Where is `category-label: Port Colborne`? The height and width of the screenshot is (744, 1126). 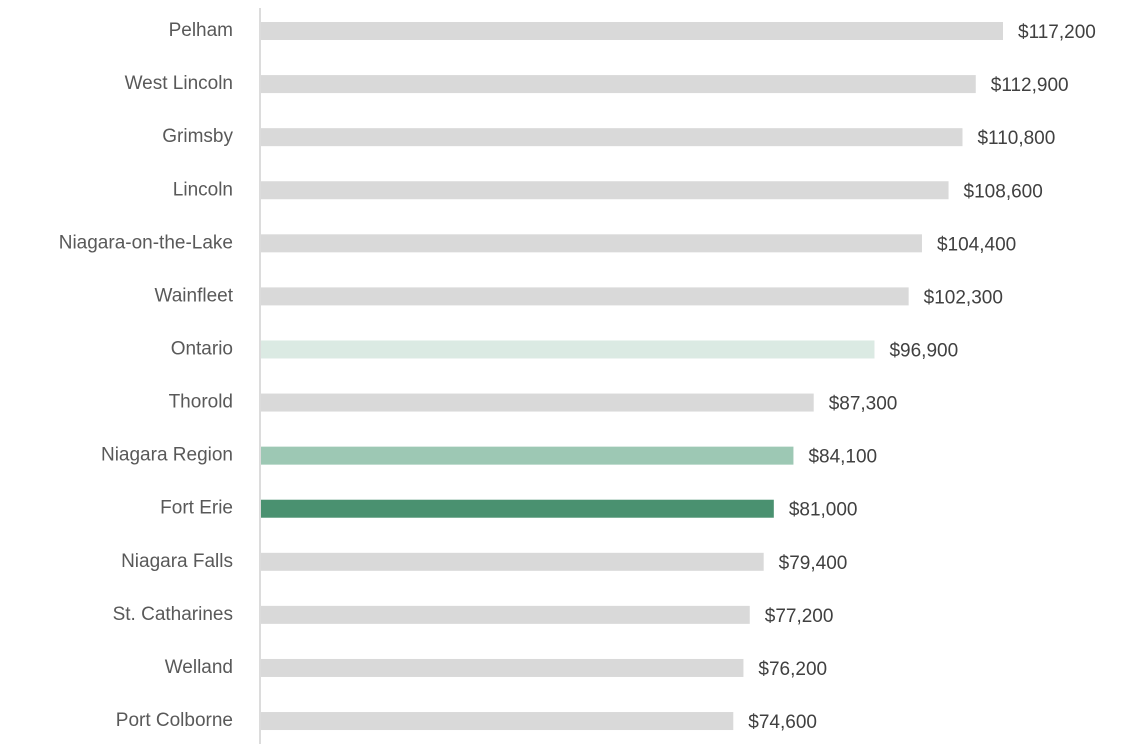 category-label: Port Colborne is located at coordinates (174, 720).